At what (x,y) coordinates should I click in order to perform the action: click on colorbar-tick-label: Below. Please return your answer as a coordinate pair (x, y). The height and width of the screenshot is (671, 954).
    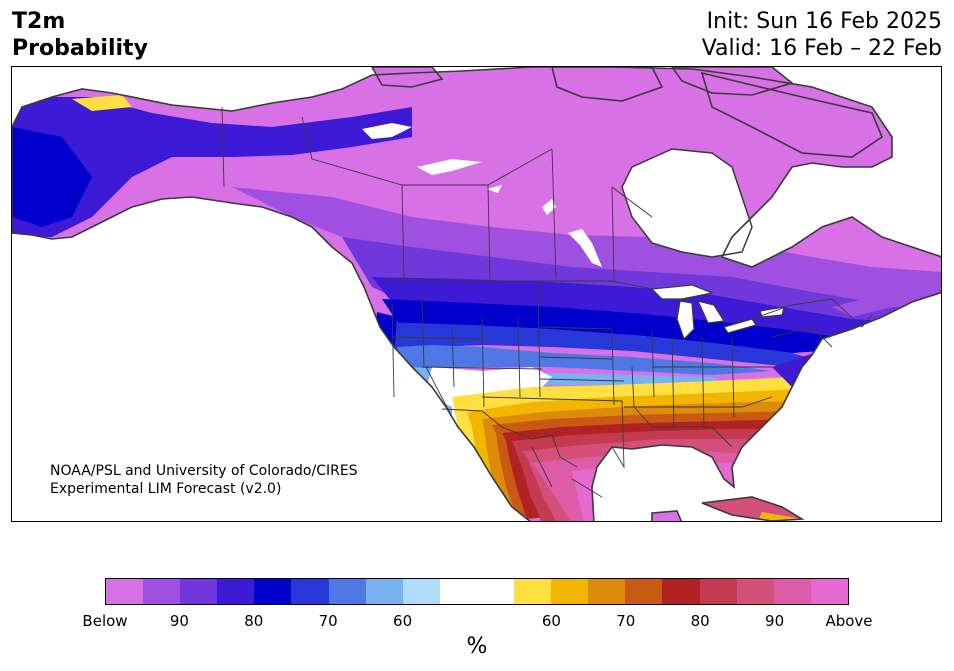
    Looking at the image, I should click on (105, 621).